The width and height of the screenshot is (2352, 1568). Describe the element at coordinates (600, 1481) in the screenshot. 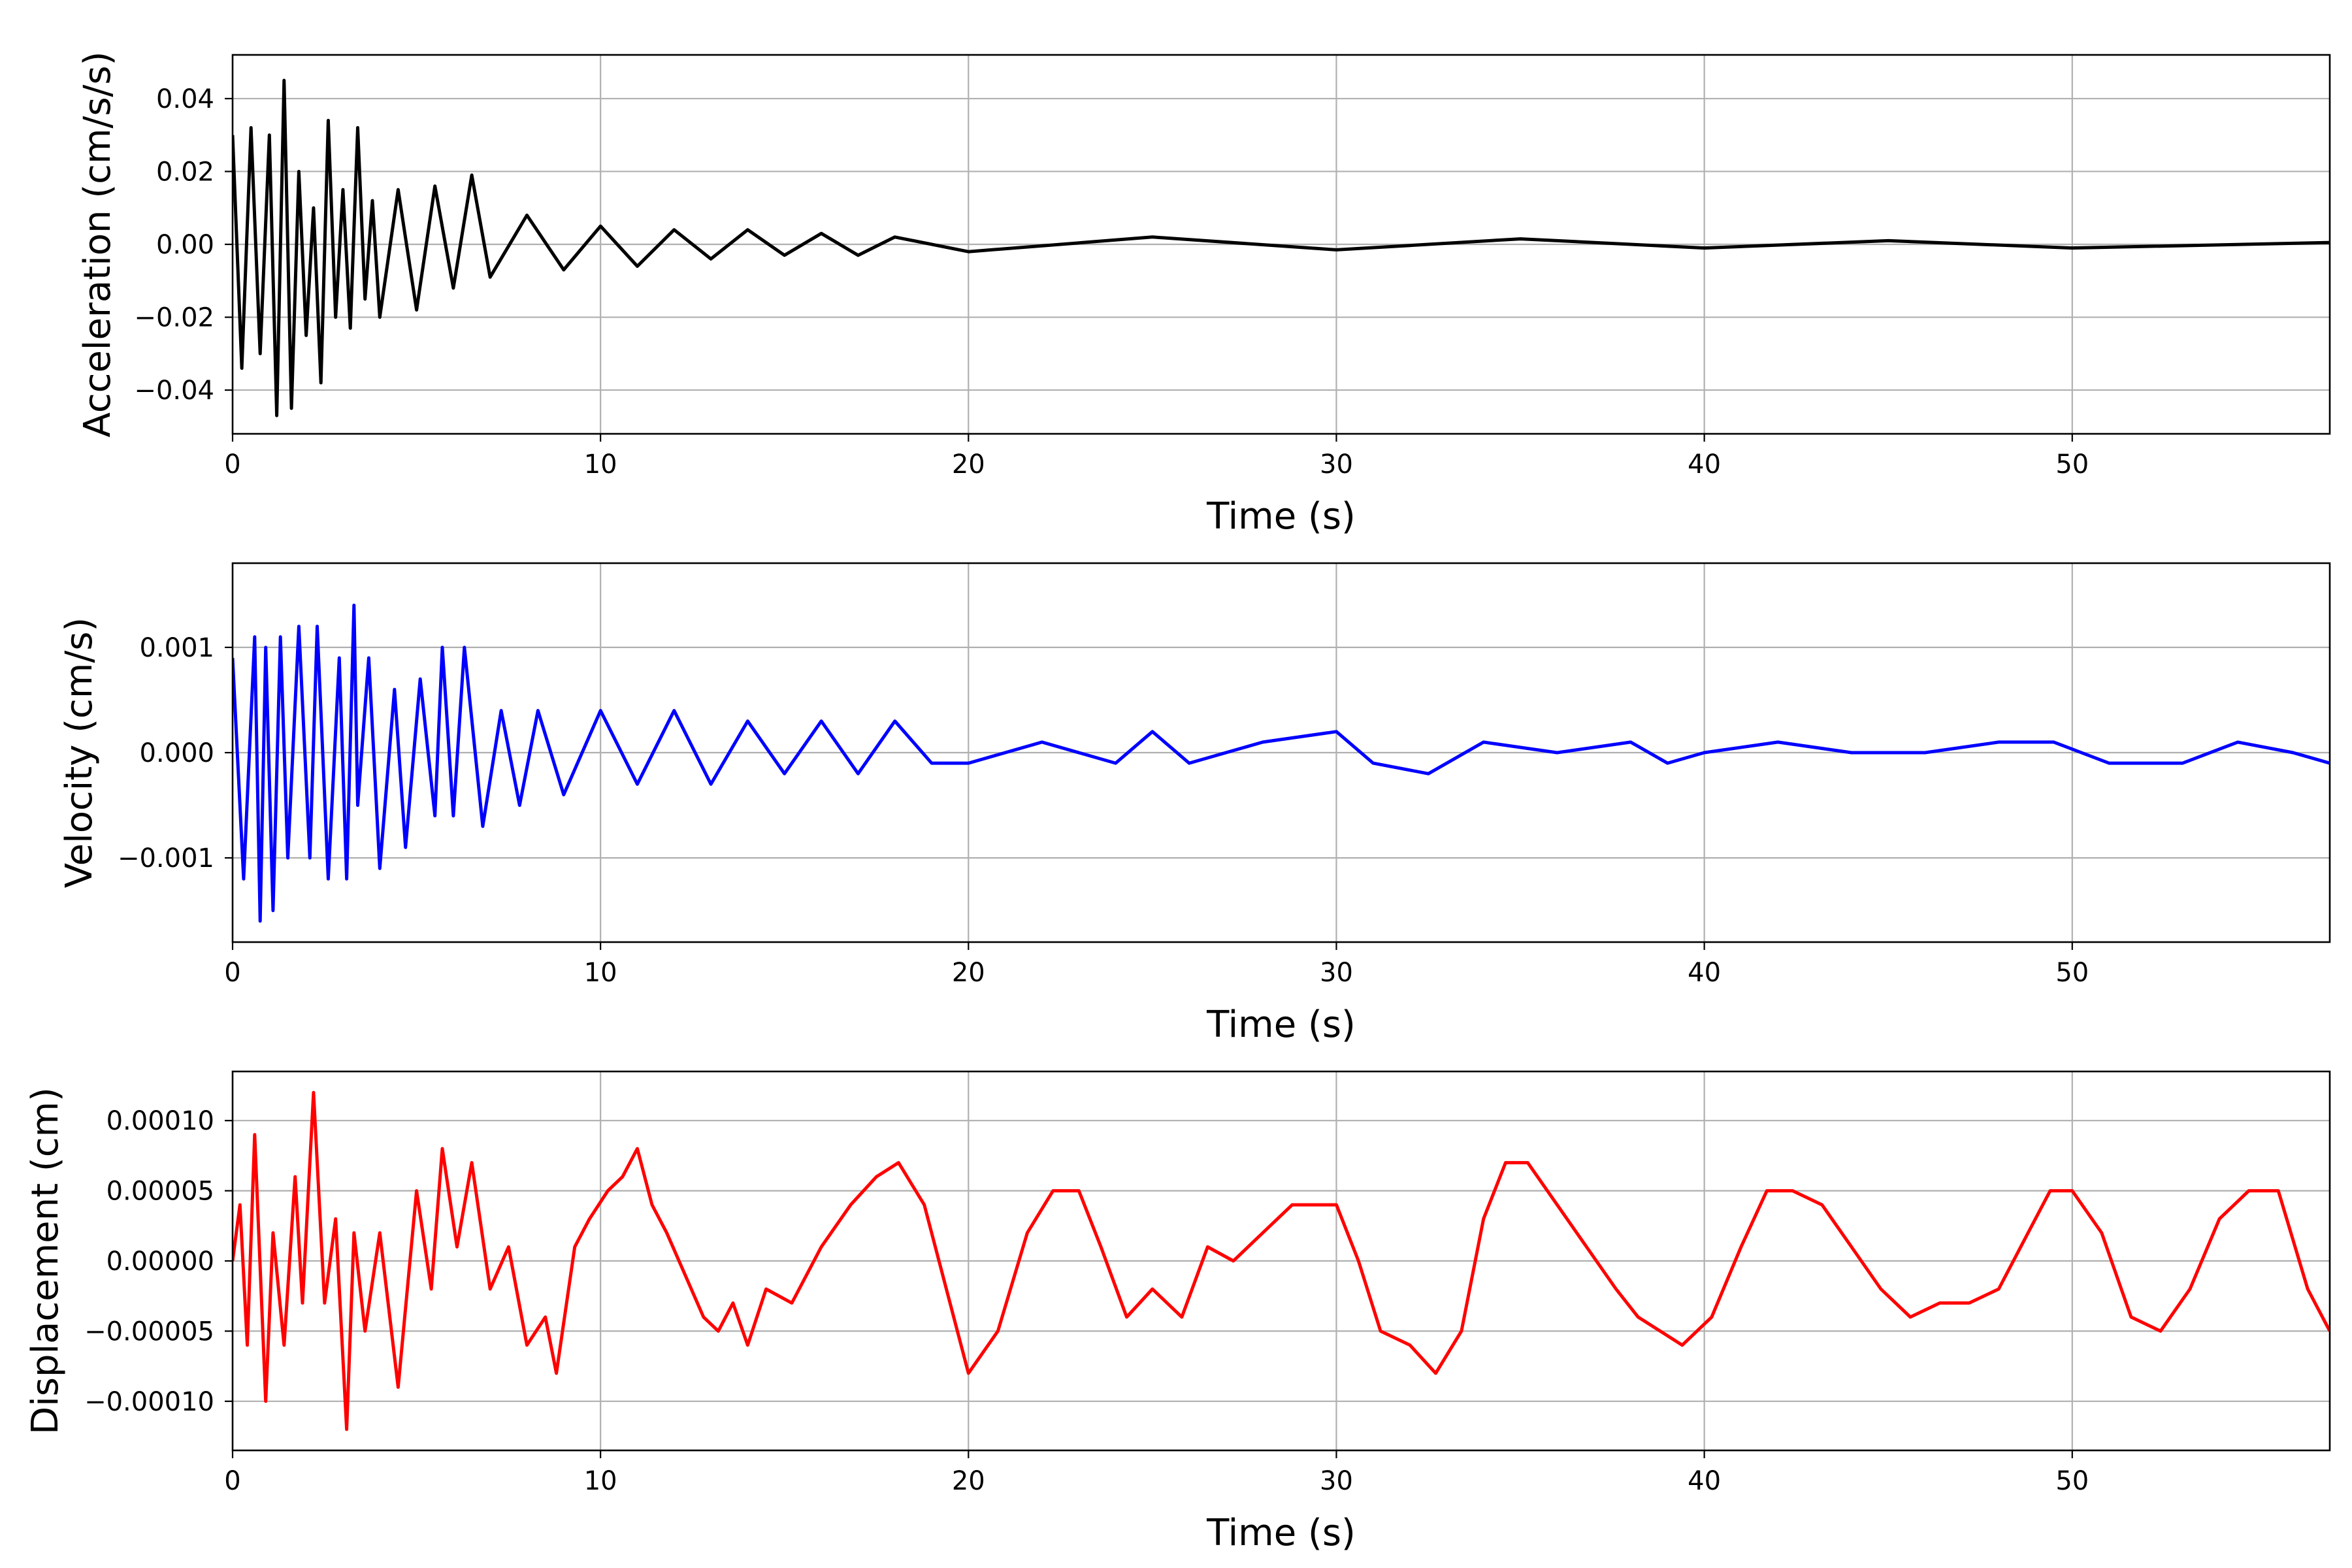

I see `displacement-x-tick-label: 10` at that location.